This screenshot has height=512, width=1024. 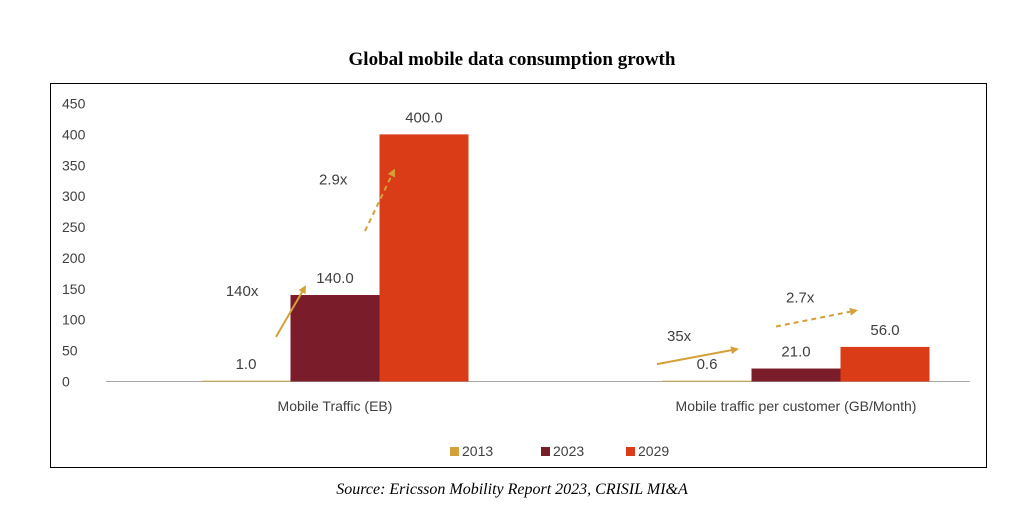 What do you see at coordinates (800, 298) in the screenshot?
I see `growth-label: 2.7x` at bounding box center [800, 298].